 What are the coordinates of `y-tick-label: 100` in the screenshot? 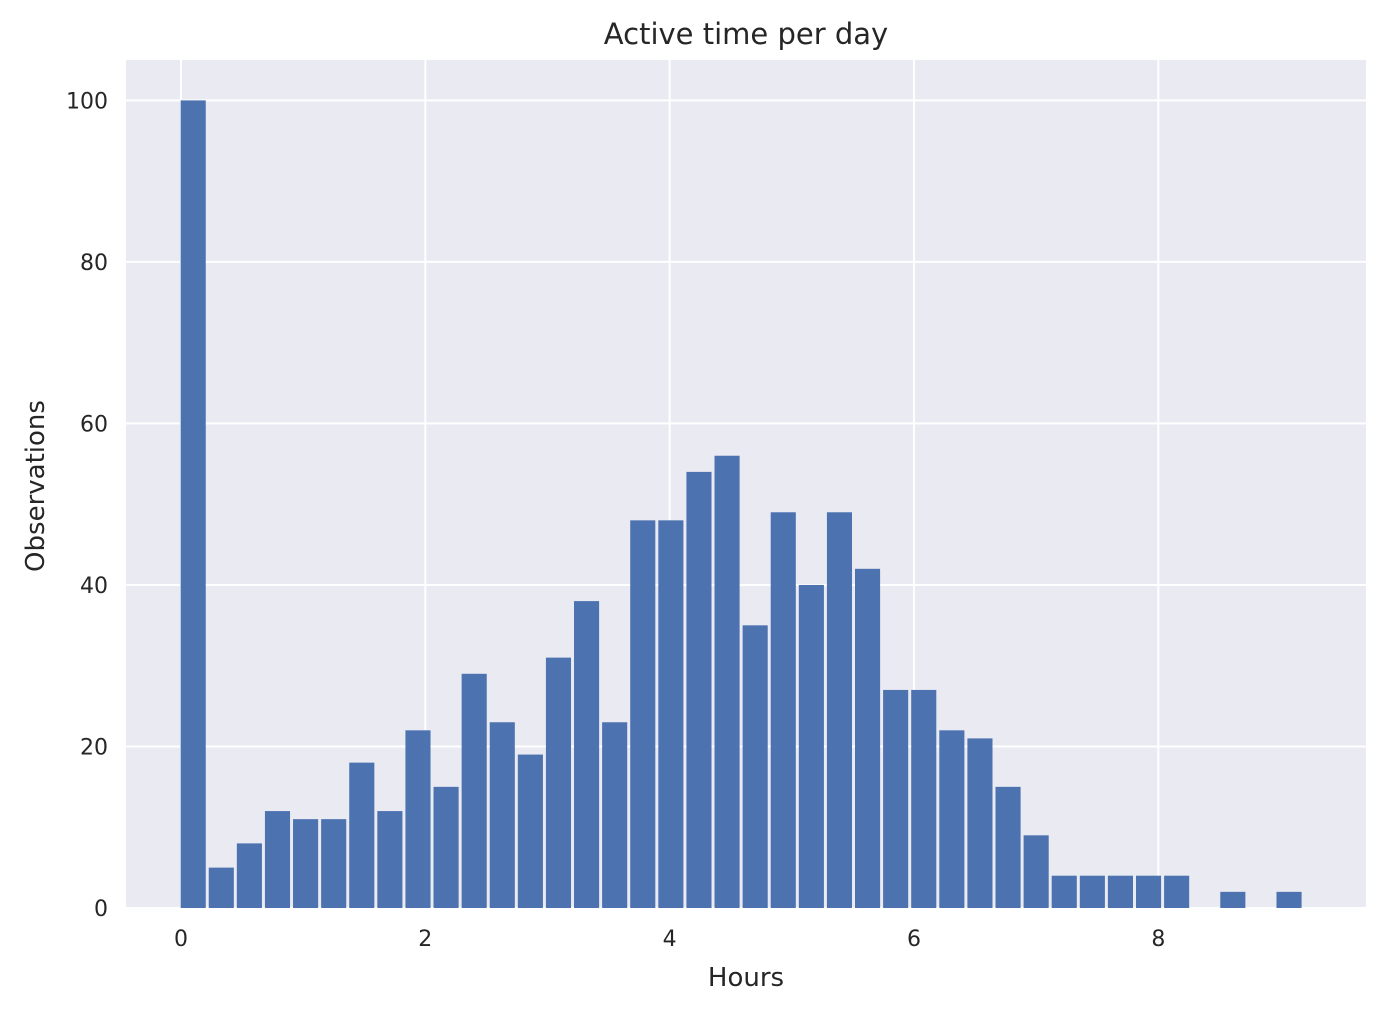 It's located at (87, 101).